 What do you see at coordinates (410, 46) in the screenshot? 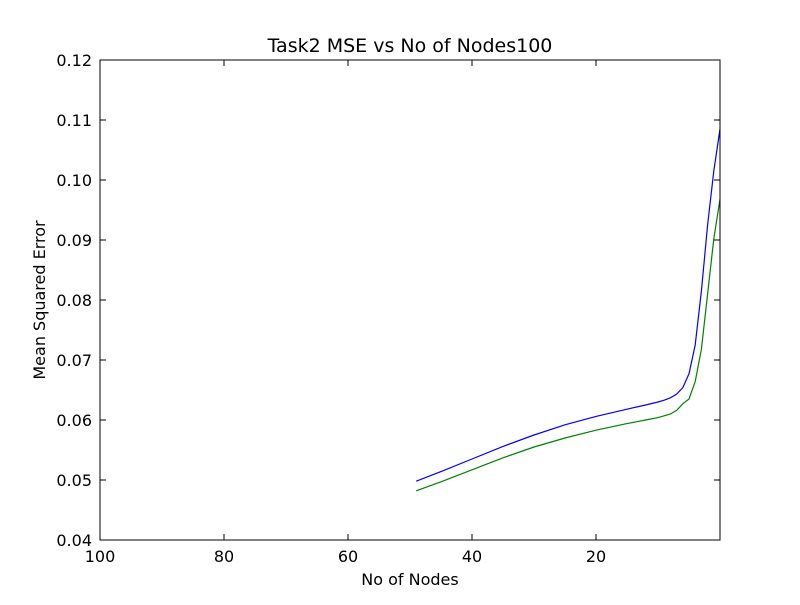
I see `chart-title: Task2 MSE vs No of Nodes100` at bounding box center [410, 46].